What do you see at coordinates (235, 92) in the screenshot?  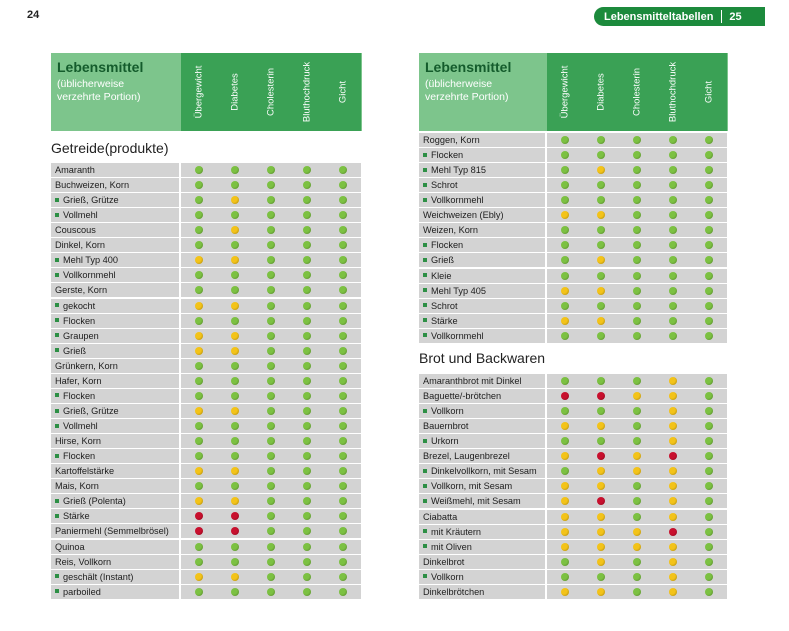 I see `left-col-header-diabetes: Diabetes` at bounding box center [235, 92].